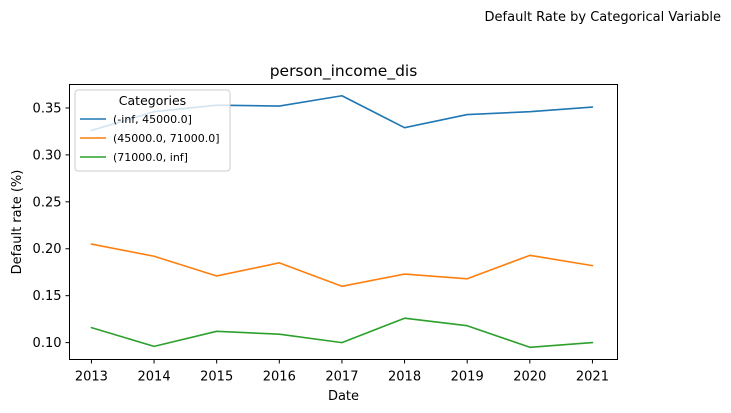 This screenshot has height=413, width=731. Describe the element at coordinates (216, 377) in the screenshot. I see `x-tick-label: 2015` at that location.